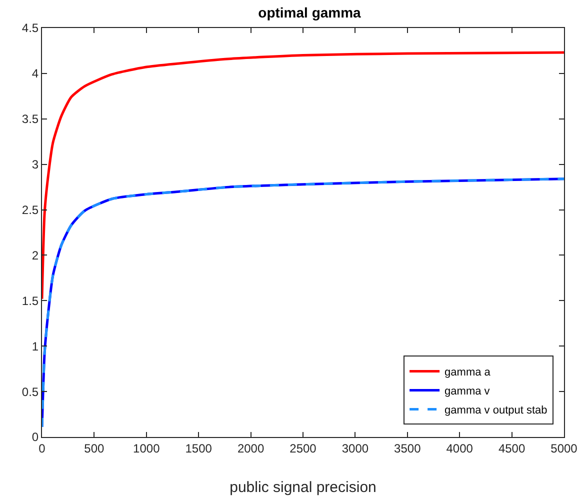 The width and height of the screenshot is (584, 497). Describe the element at coordinates (198, 448) in the screenshot. I see `x-tick-label: 1500` at that location.